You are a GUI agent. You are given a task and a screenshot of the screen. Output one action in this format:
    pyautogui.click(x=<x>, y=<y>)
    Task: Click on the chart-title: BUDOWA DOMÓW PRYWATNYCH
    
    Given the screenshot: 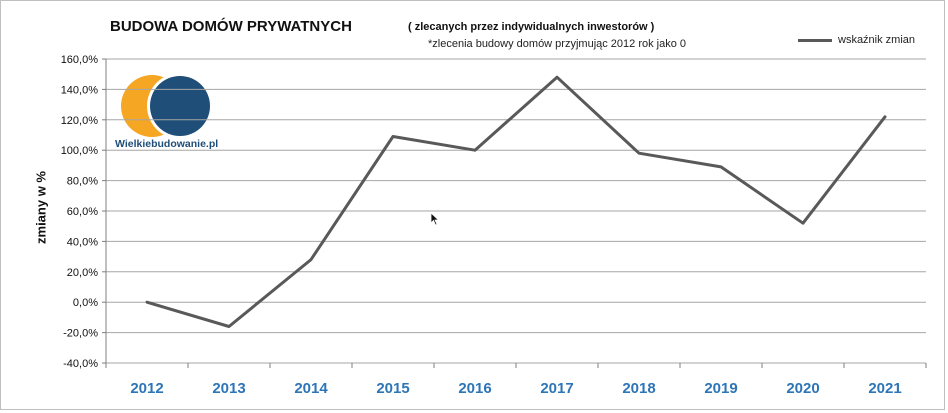 What is the action you would take?
    pyautogui.click(x=231, y=26)
    